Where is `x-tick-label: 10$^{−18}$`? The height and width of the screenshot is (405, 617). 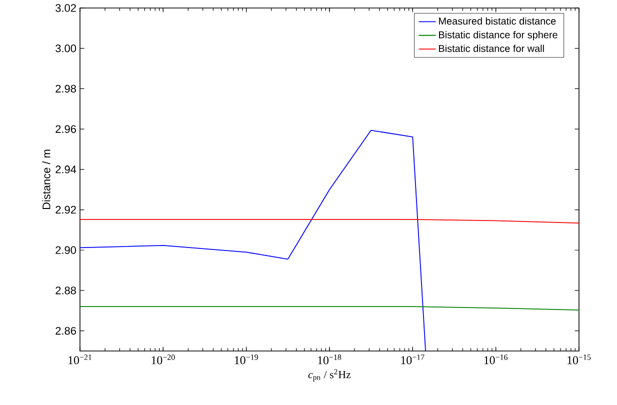 x-tick-label: 10$^{−18}$ is located at coordinates (330, 359).